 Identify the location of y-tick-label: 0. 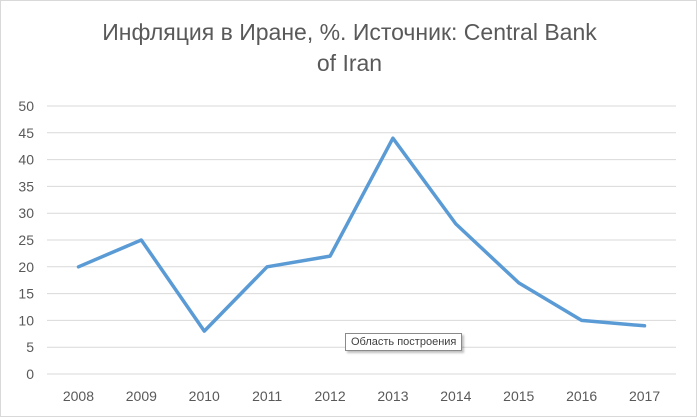
(30, 374).